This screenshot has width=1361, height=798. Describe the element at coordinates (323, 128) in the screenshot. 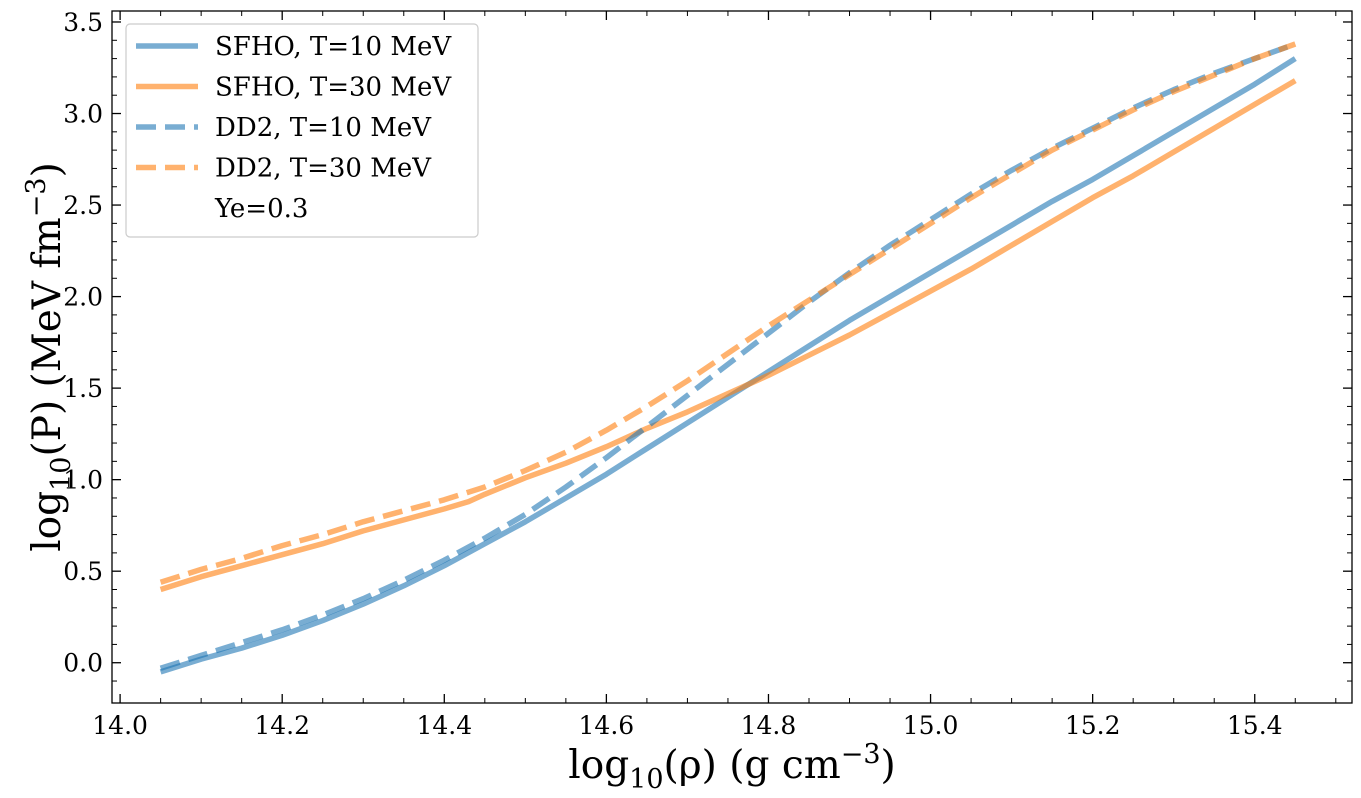

I see `legend-label-3: DD2, T=10 MeV` at that location.